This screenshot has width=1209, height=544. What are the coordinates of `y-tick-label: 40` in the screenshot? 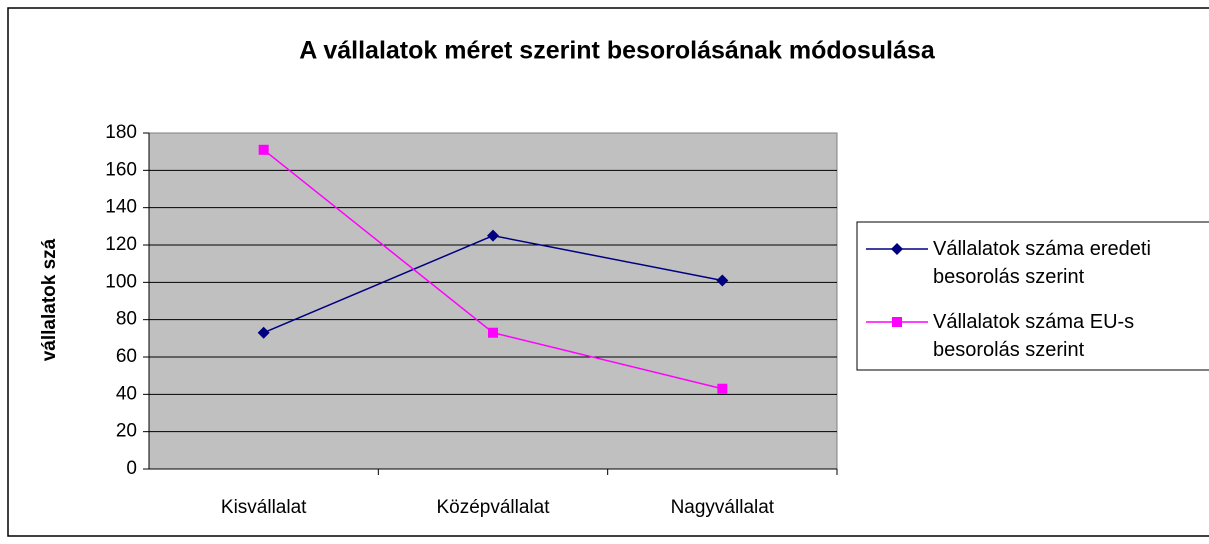 It's located at (126, 393).